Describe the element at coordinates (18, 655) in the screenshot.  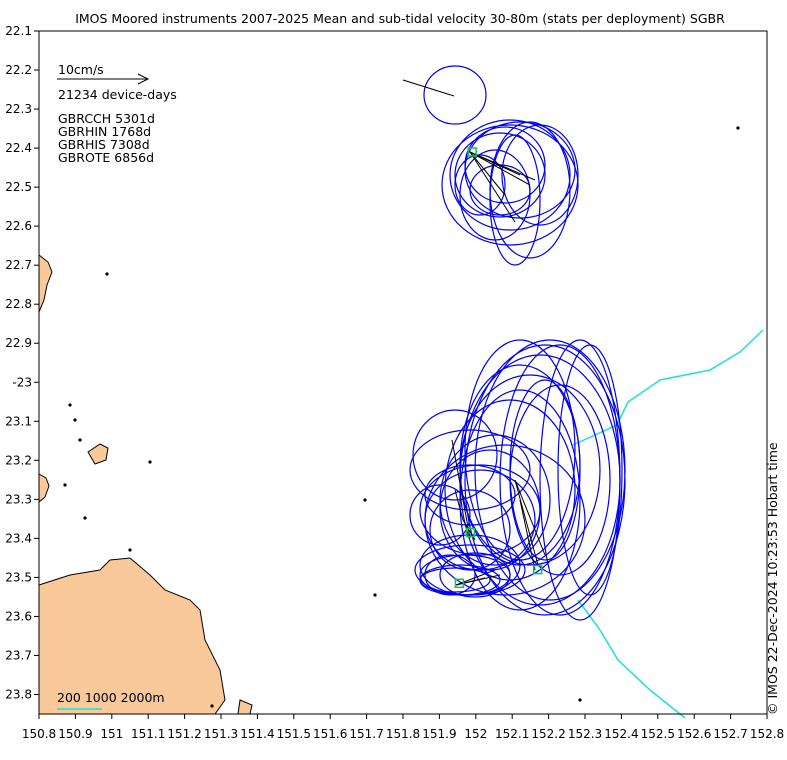
I see `y-tick-label-16: 23.7` at that location.